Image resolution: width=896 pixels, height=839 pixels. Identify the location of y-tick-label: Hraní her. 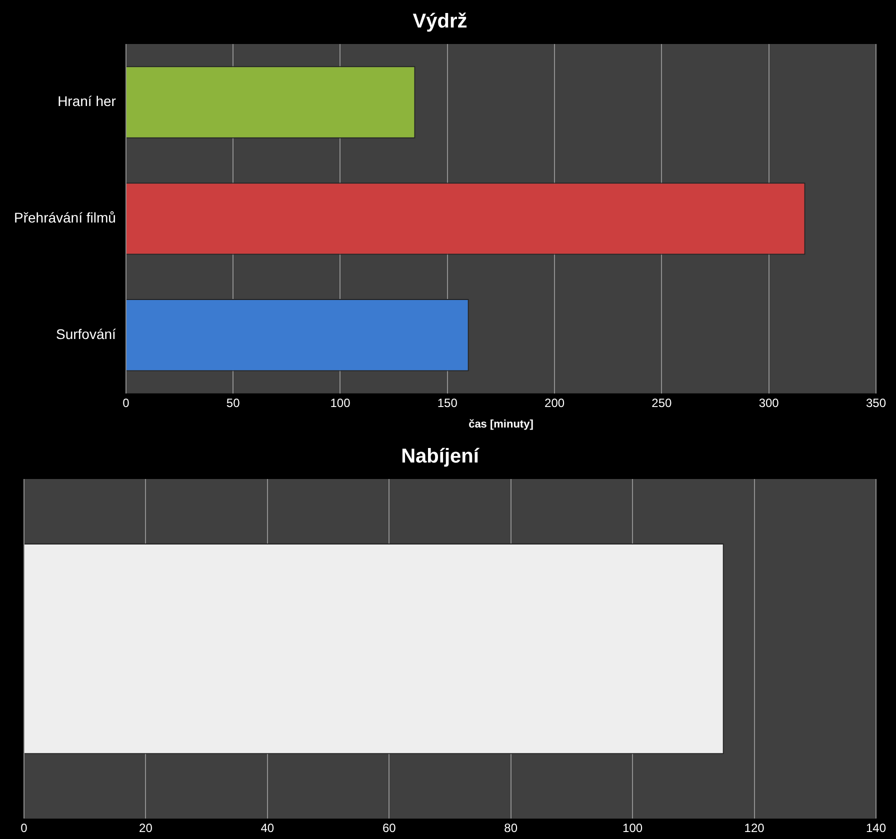
(87, 101).